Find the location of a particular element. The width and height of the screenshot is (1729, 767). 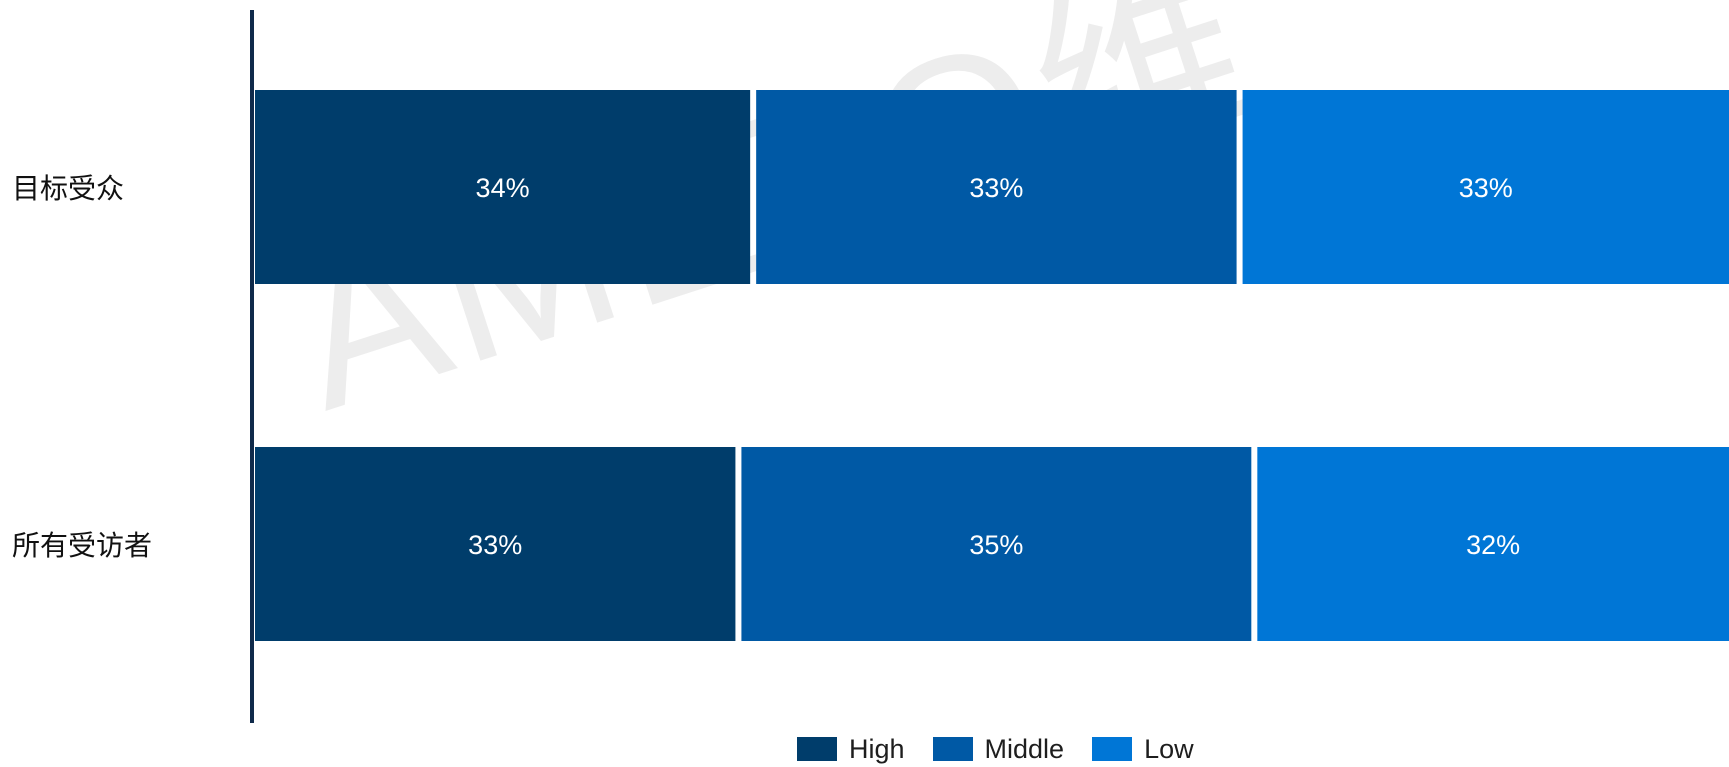

category-label-target-audience: 目标受众 is located at coordinates (68, 188).